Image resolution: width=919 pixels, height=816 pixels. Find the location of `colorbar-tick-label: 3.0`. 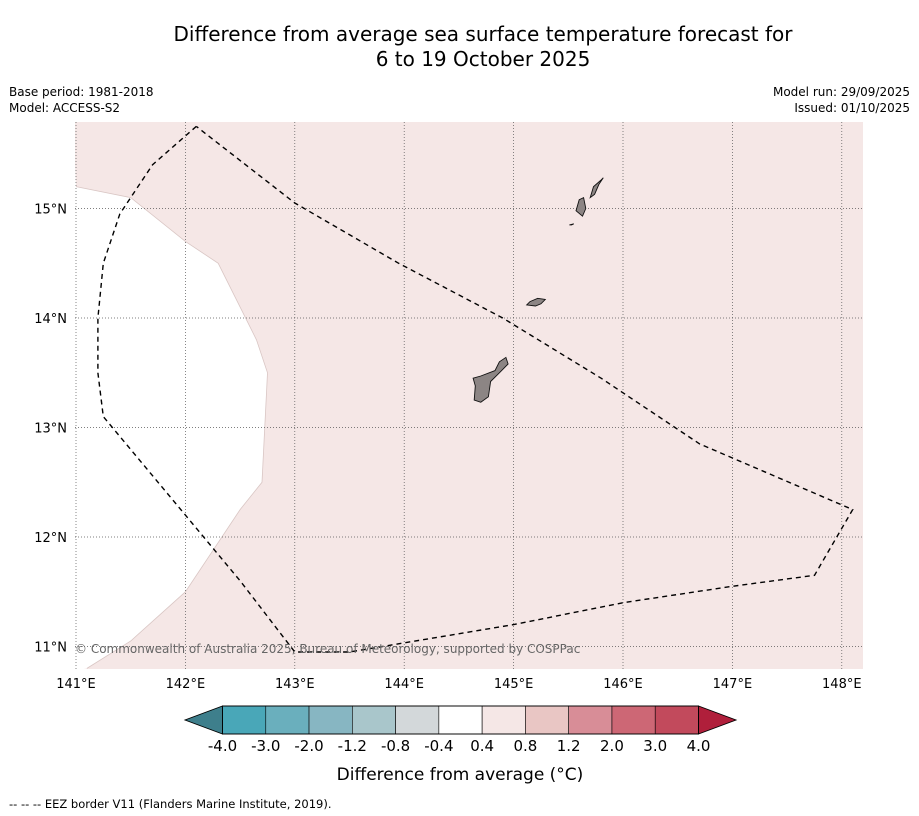

colorbar-tick-label: 3.0 is located at coordinates (655, 746).